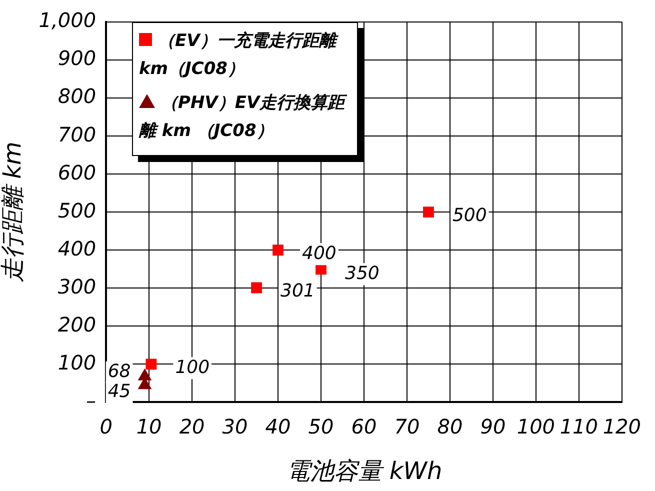  What do you see at coordinates (77, 172) in the screenshot?
I see `y-tick-label: 600` at bounding box center [77, 172].